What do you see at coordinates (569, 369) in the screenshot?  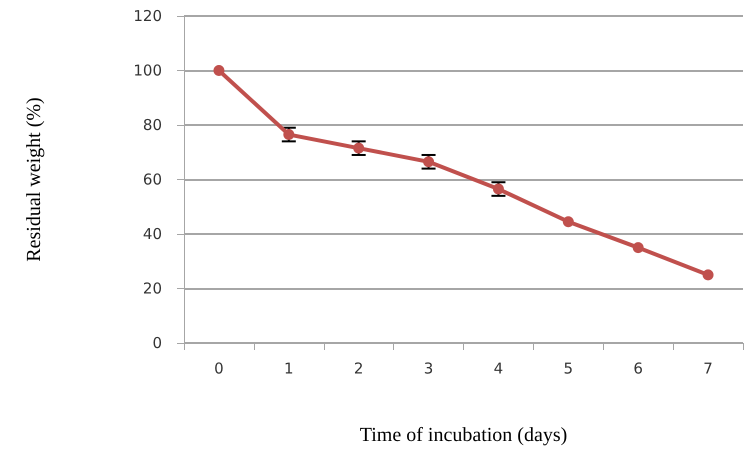 I see `x-tick-label: 5` at bounding box center [569, 369].